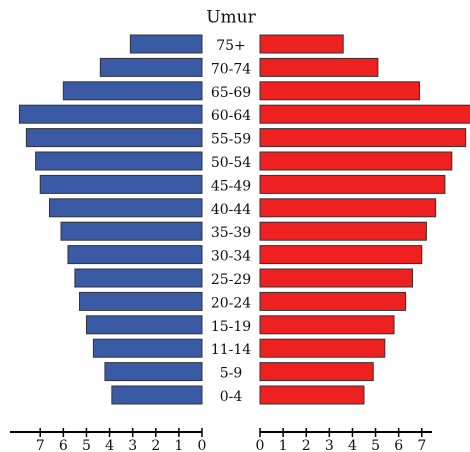 Image resolution: width=470 pixels, height=452 pixels. Describe the element at coordinates (231, 210) in the screenshot. I see `category-label: 40-44` at that location.